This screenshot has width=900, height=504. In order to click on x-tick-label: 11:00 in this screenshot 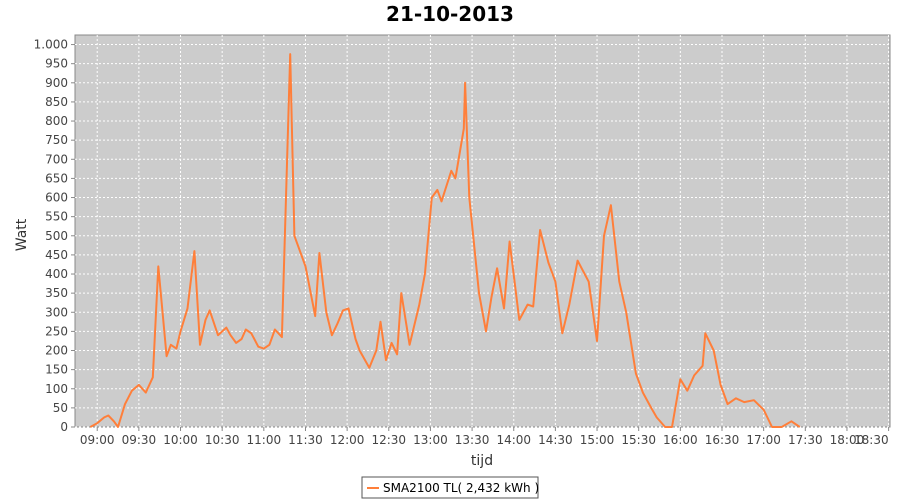, I will do `click(264, 440)`.